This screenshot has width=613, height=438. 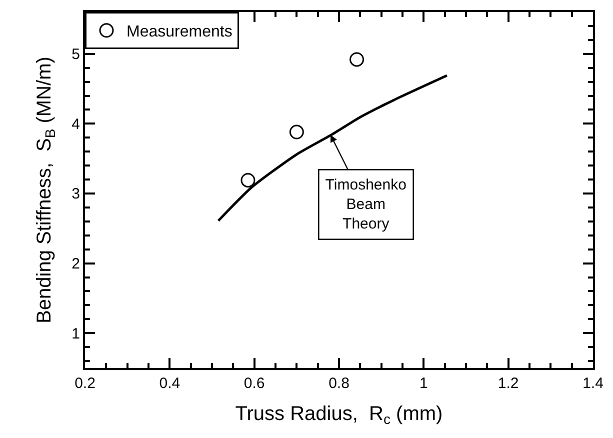 What do you see at coordinates (593, 383) in the screenshot?
I see `x-tick-label: 1.4` at bounding box center [593, 383].